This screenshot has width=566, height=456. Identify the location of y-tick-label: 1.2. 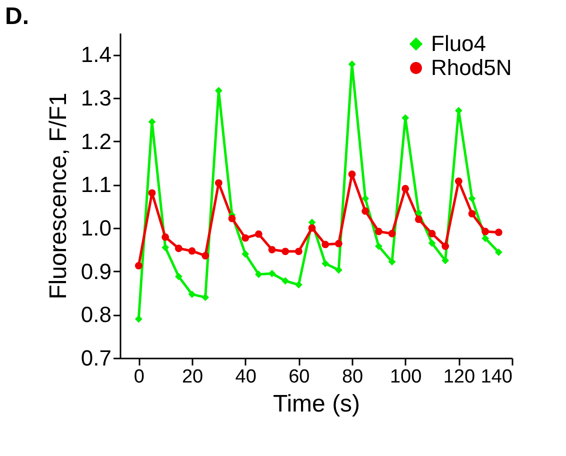
(96, 141).